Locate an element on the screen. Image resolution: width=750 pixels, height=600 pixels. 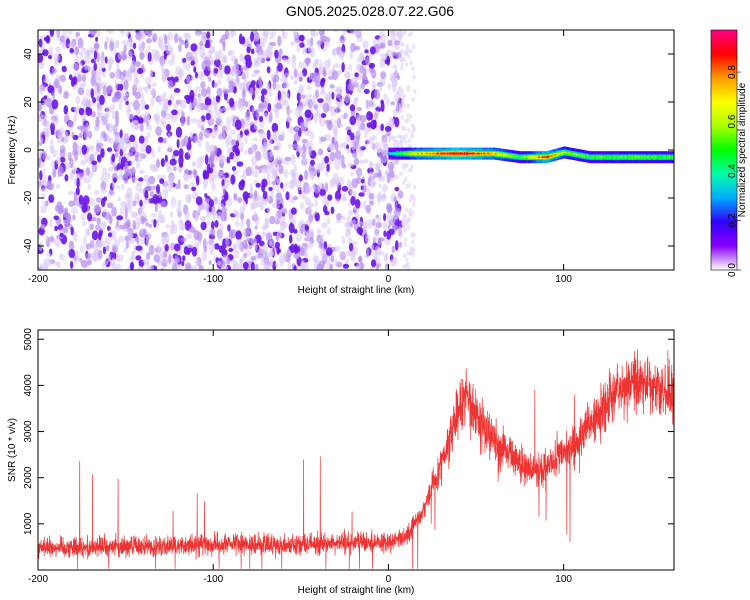
snr-x-label: Height of straight line (km) is located at coordinates (356, 590).